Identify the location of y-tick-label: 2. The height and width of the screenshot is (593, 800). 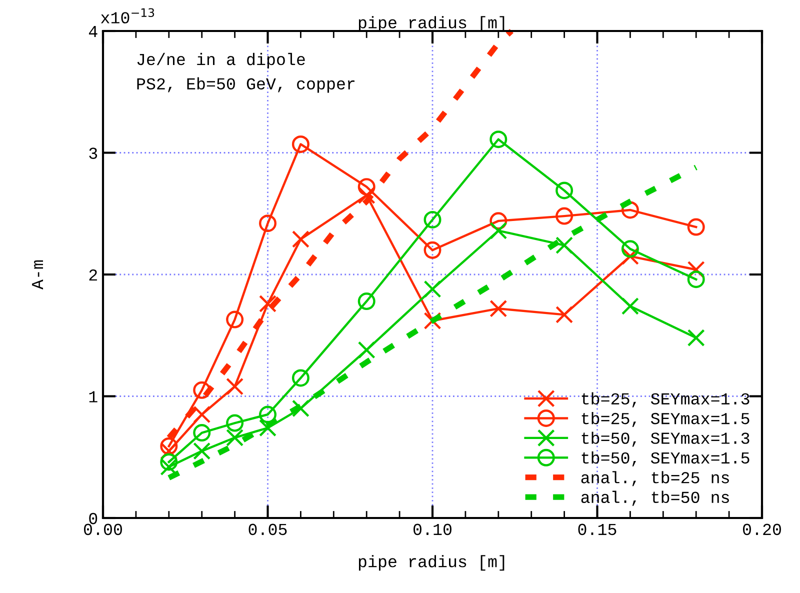
(93, 275).